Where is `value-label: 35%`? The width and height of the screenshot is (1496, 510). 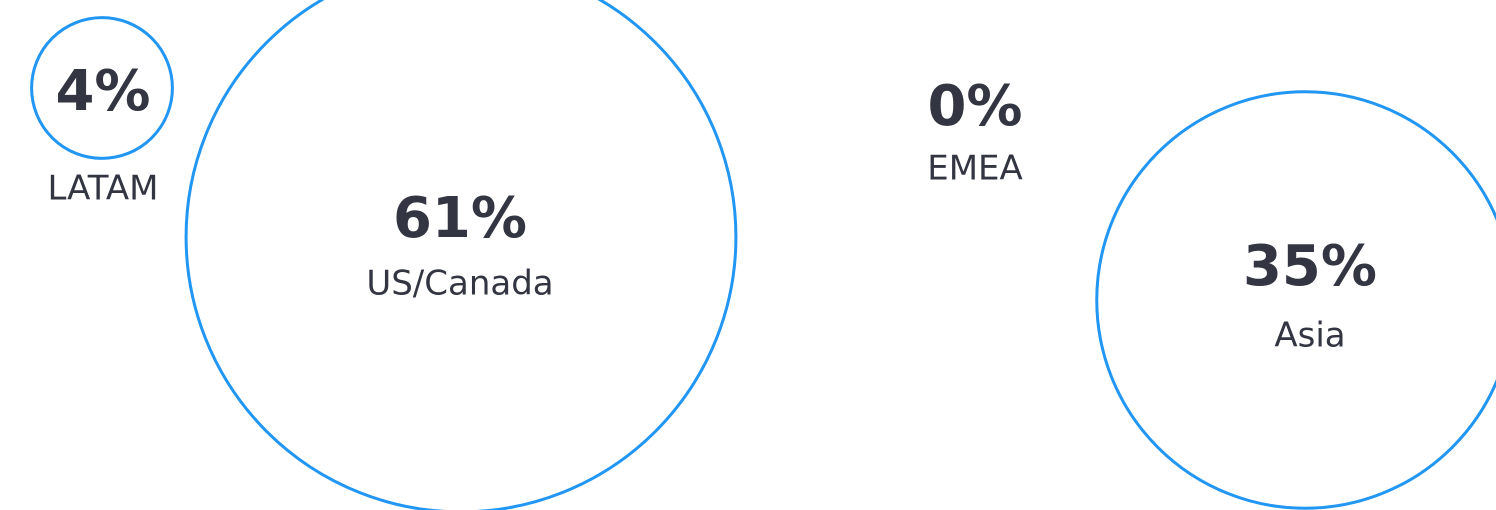 value-label: 35% is located at coordinates (1310, 266).